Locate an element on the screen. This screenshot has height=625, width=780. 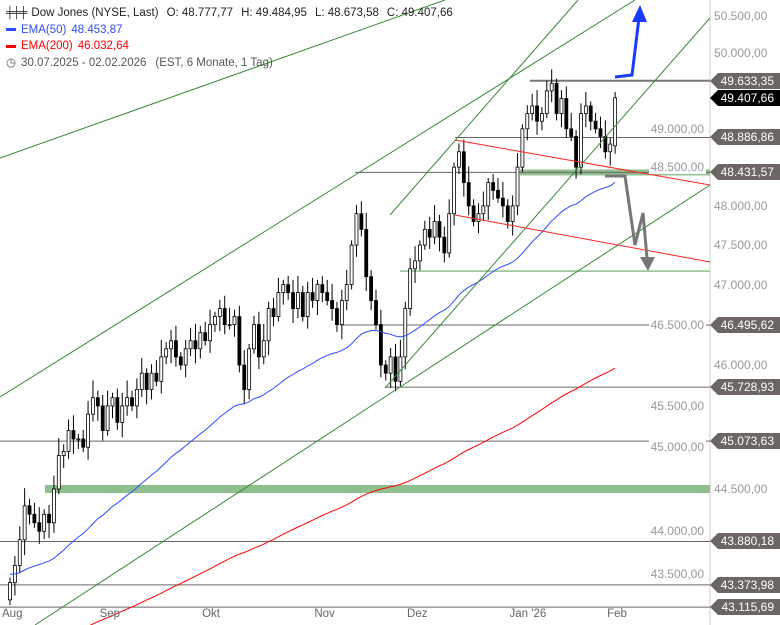
price-level-tag: 49.633,35 is located at coordinates (745, 80).